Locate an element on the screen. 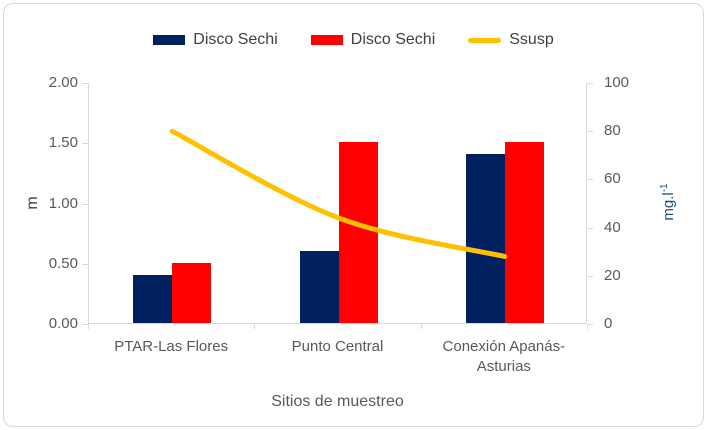 This screenshot has width=707, height=430. legend-item-disco-sechi-0: Disco Sechi is located at coordinates (215, 40).